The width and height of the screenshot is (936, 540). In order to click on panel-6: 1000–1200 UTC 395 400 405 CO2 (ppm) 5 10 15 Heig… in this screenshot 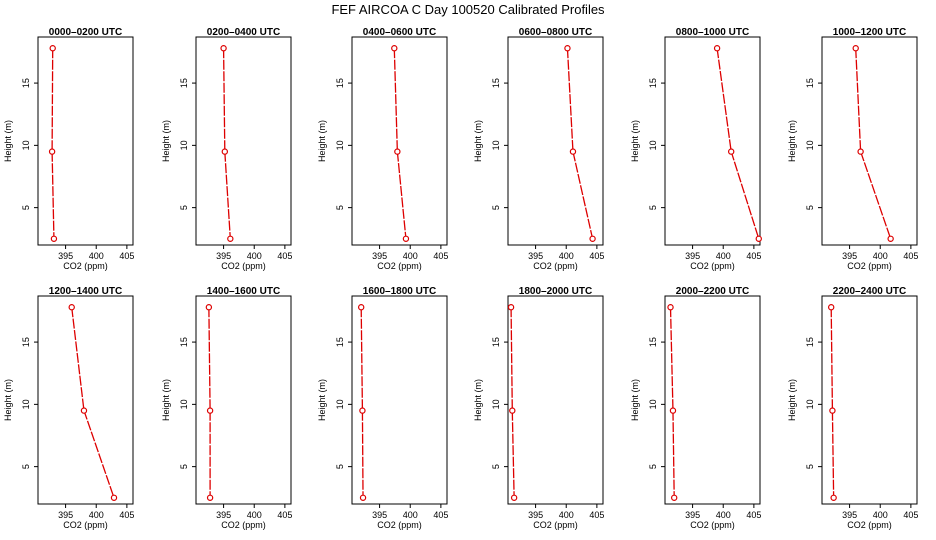, I will do `click(852, 149)`.